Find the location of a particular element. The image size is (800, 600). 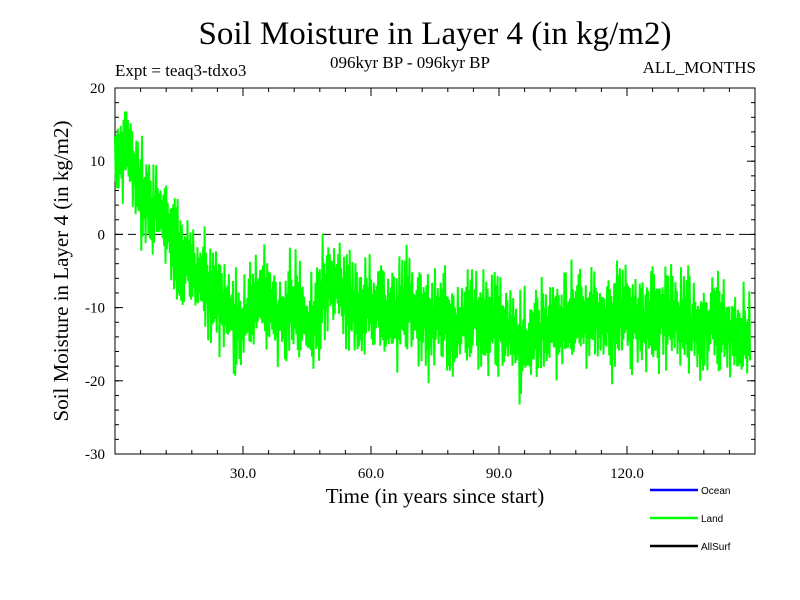

x-tick-label: 90.0 is located at coordinates (499, 474).